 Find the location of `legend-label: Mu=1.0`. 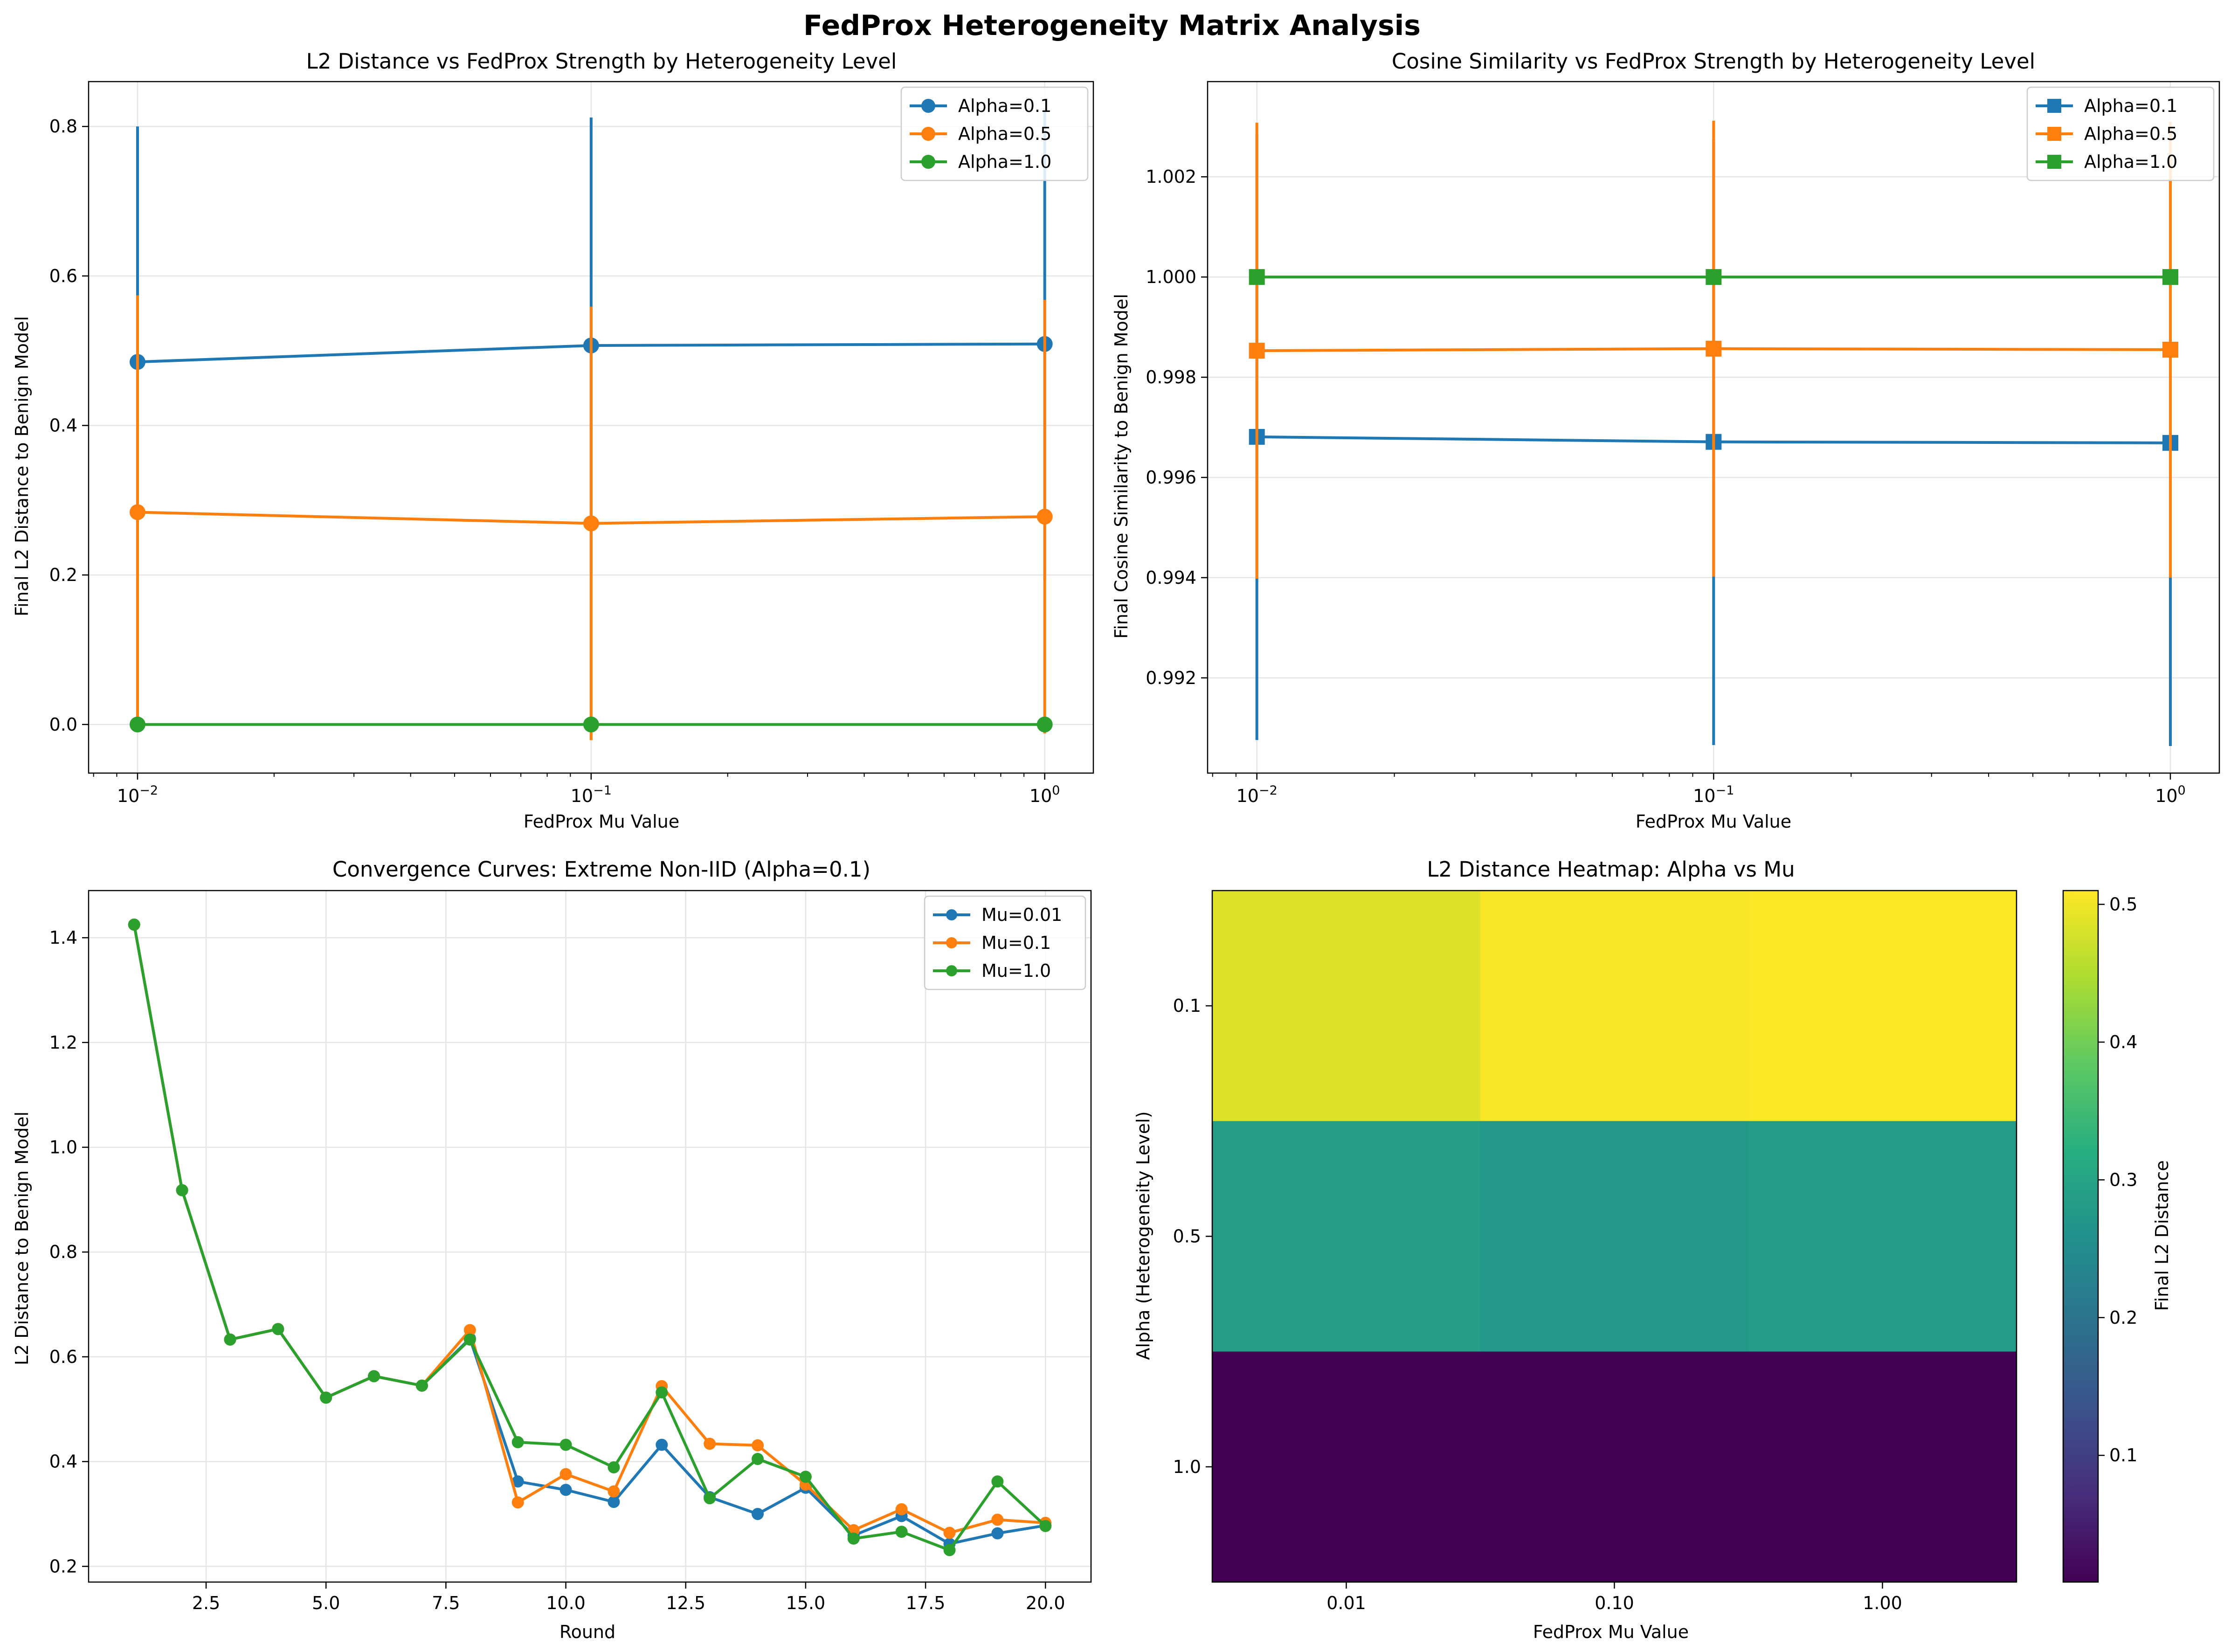

legend-label: Mu=1.0 is located at coordinates (1016, 971).